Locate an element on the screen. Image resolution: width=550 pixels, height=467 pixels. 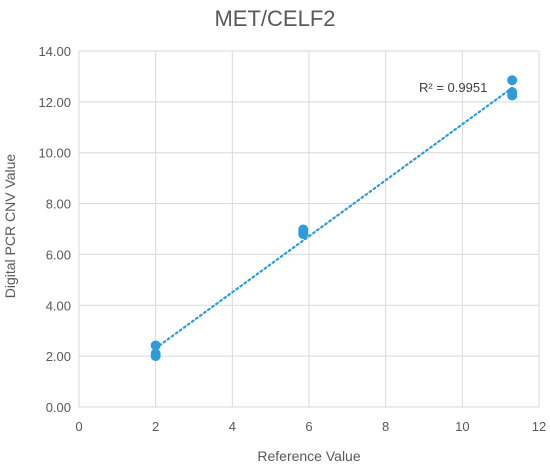
r-squared-annotation: R² = 0.9951 is located at coordinates (453, 87).